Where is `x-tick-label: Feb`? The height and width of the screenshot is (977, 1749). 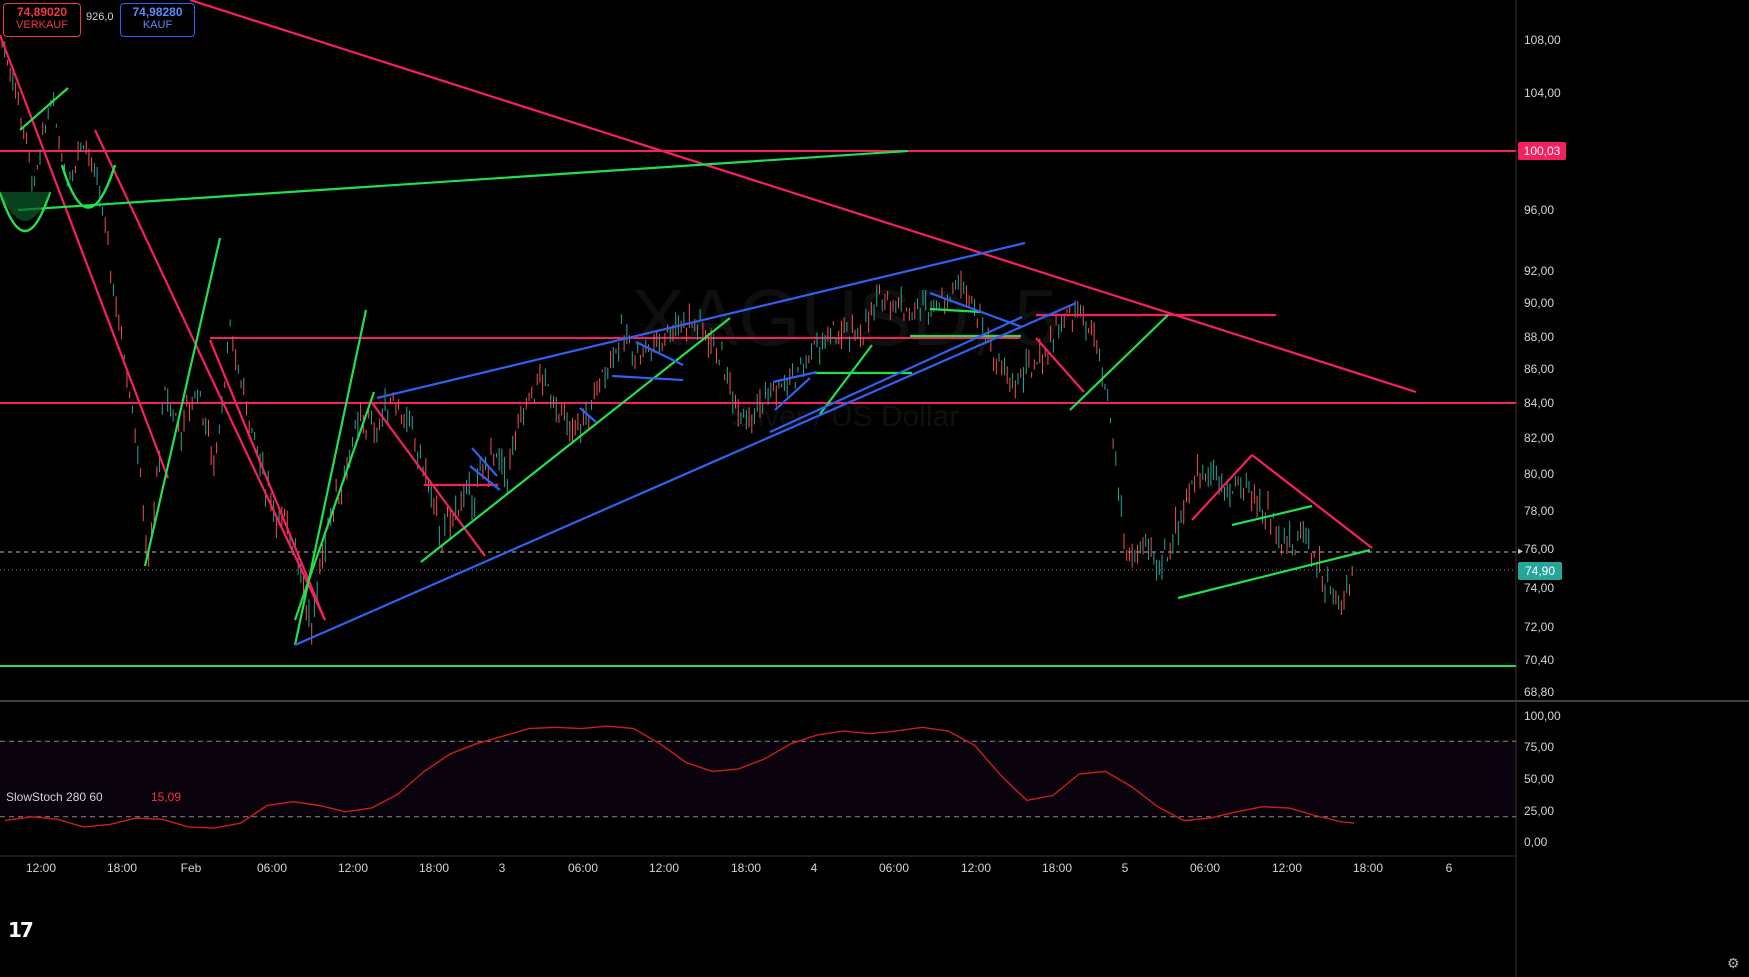 x-tick-label: Feb is located at coordinates (191, 868).